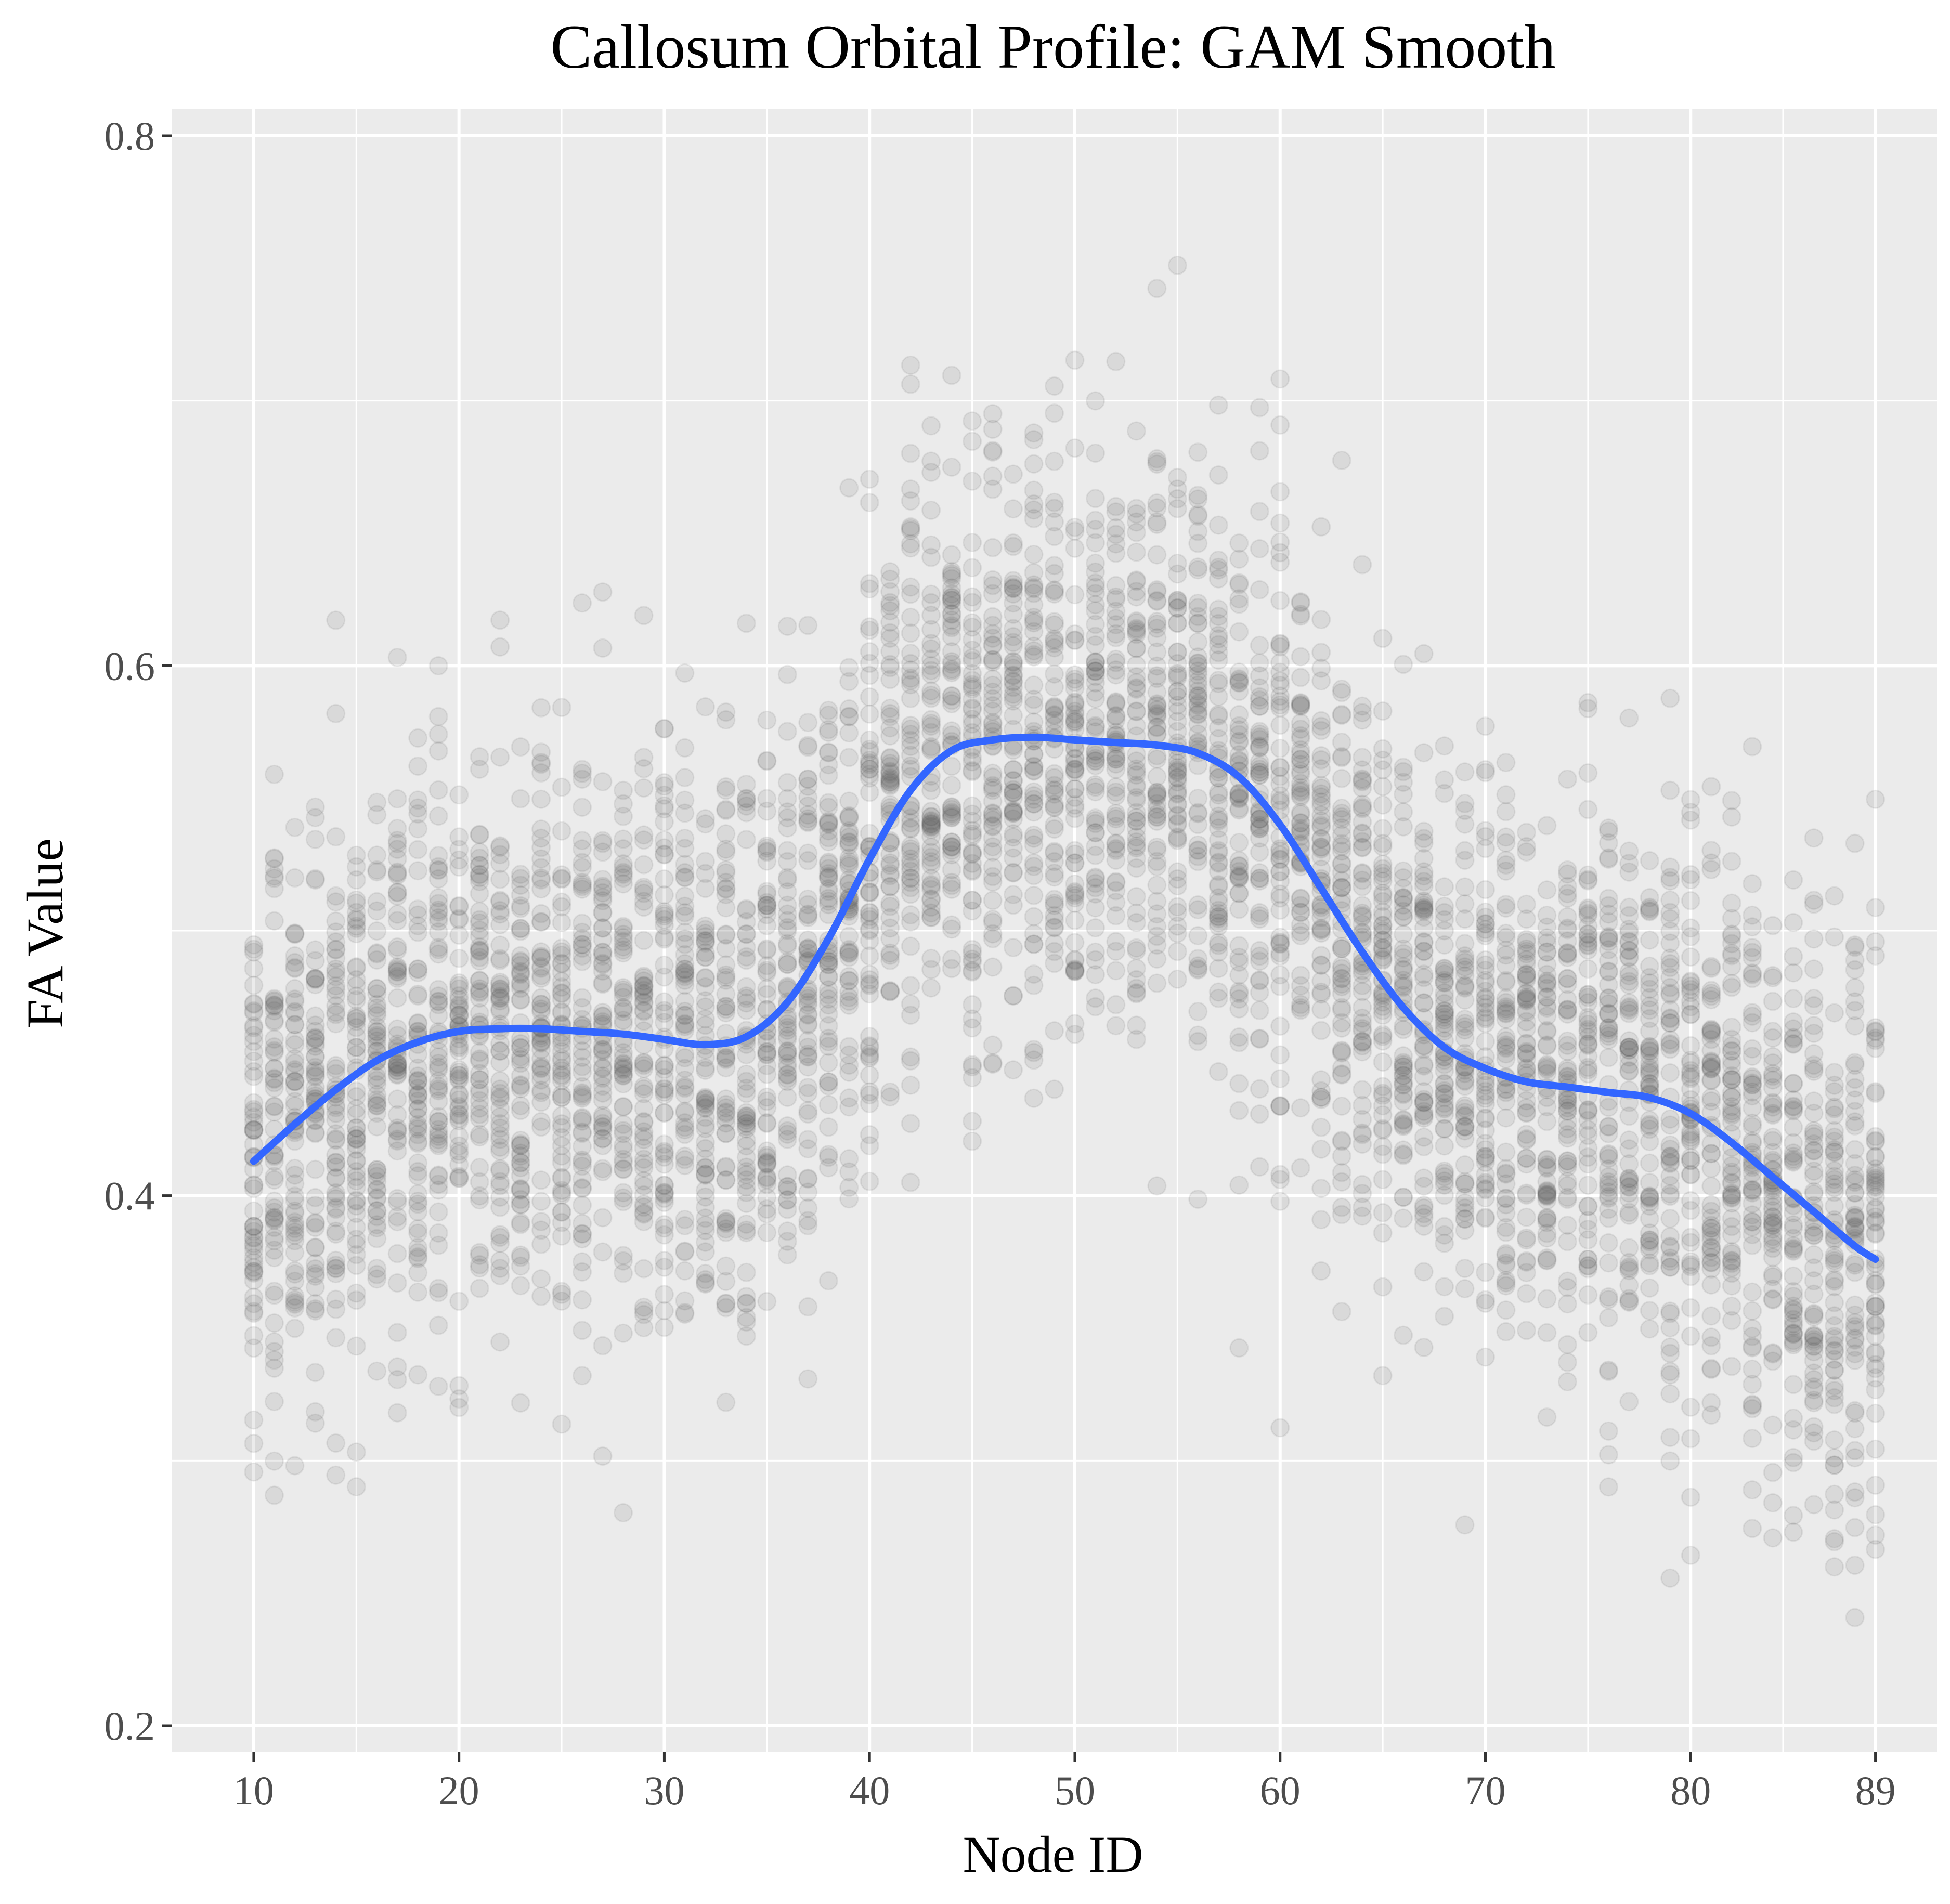 The image size is (1950, 1904). What do you see at coordinates (1053, 1854) in the screenshot?
I see `x-axis-title: Node ID` at bounding box center [1053, 1854].